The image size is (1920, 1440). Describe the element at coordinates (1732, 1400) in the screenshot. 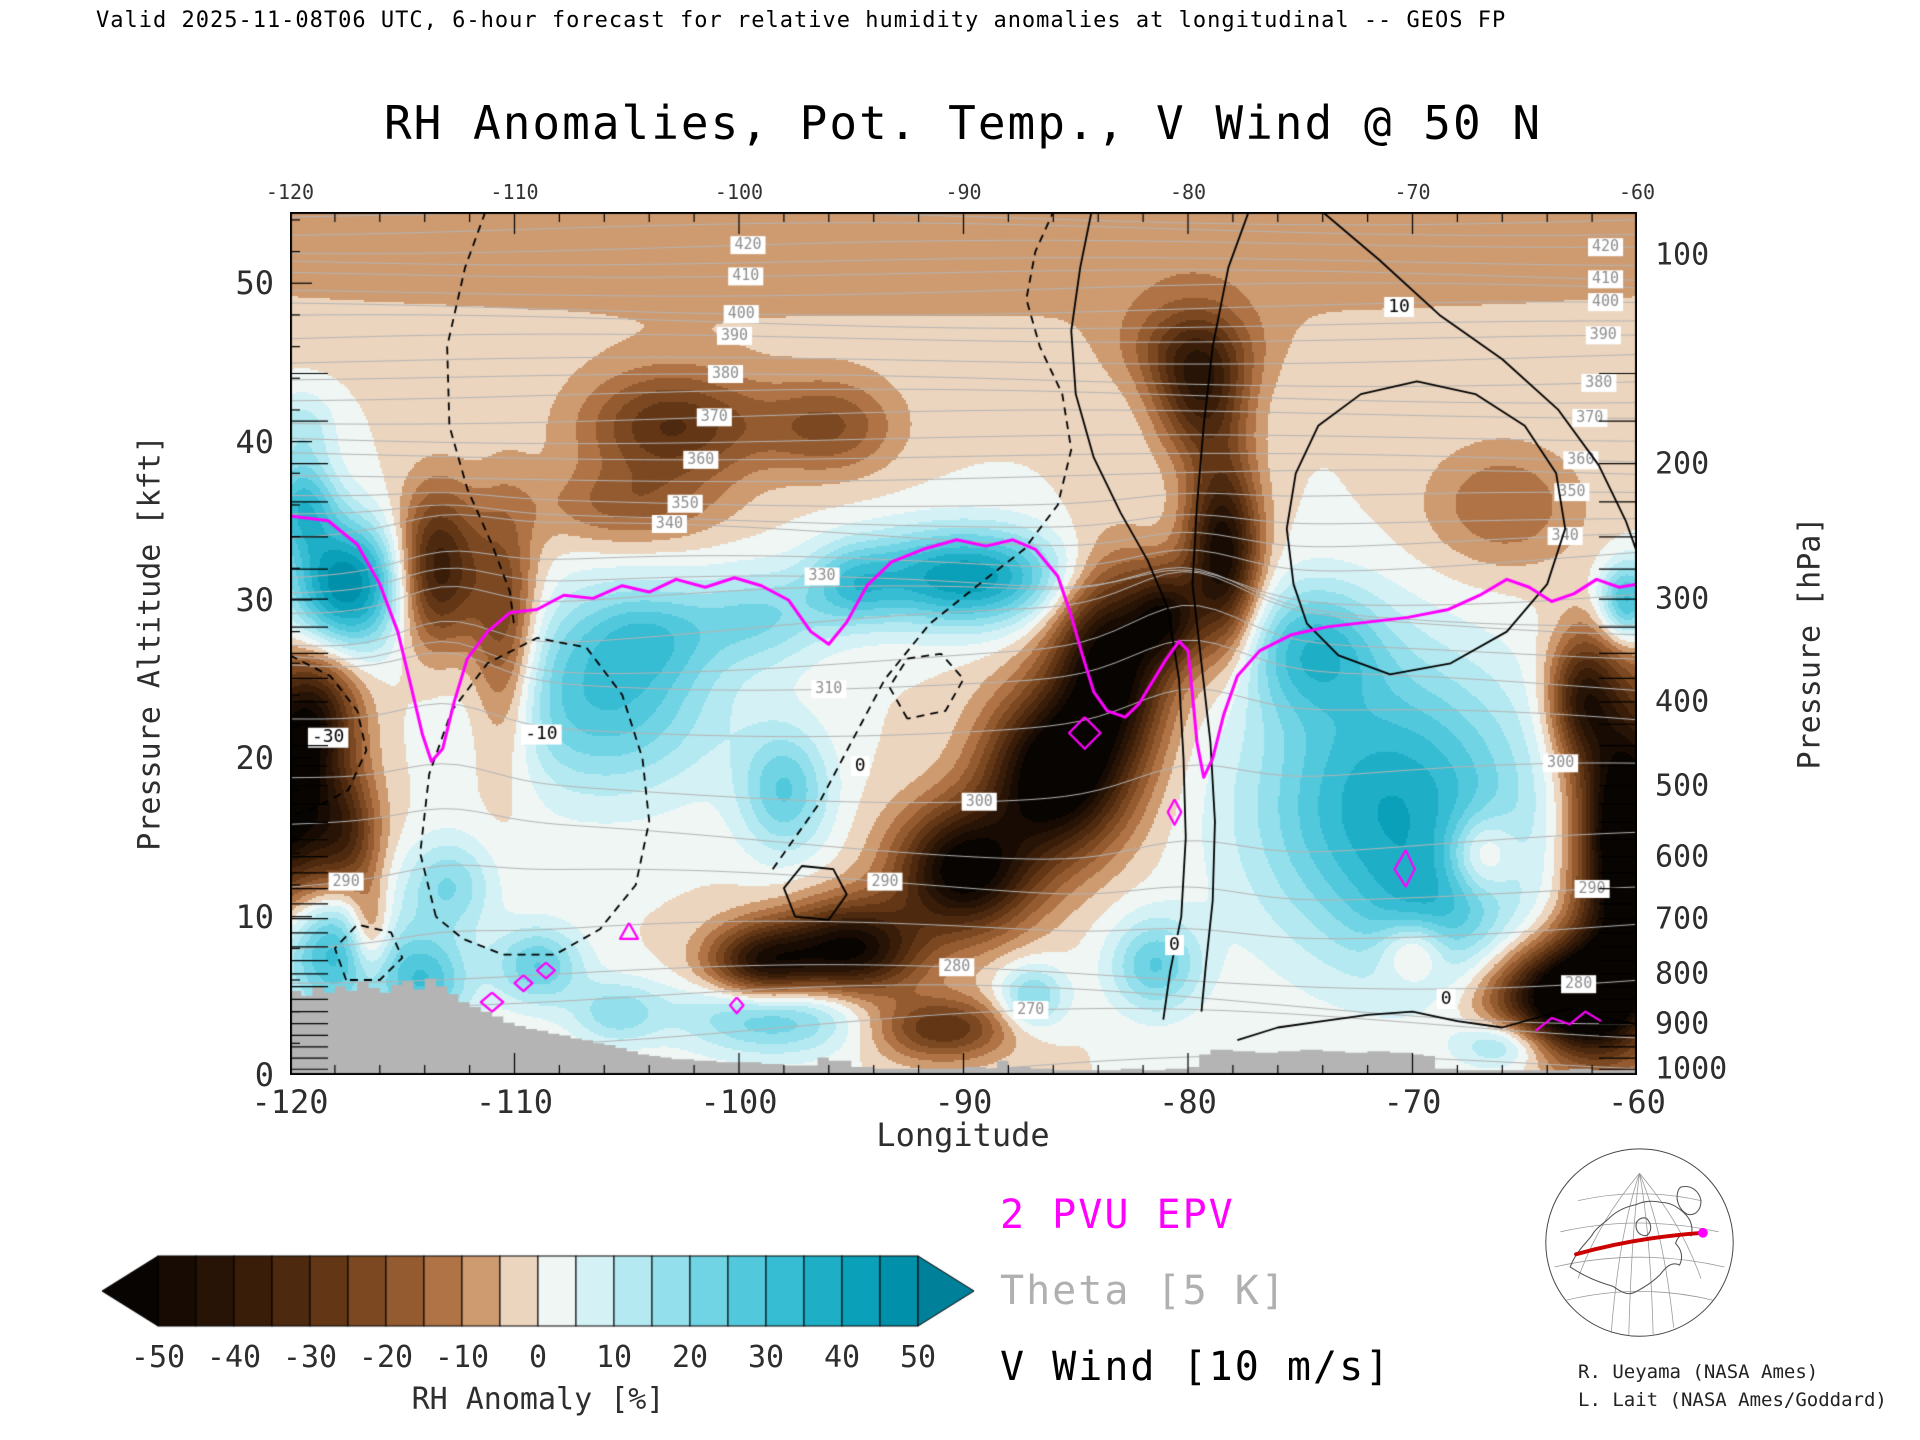

I see `credit-line-2: L. Lait (NASA Ames/Goddard)` at that location.